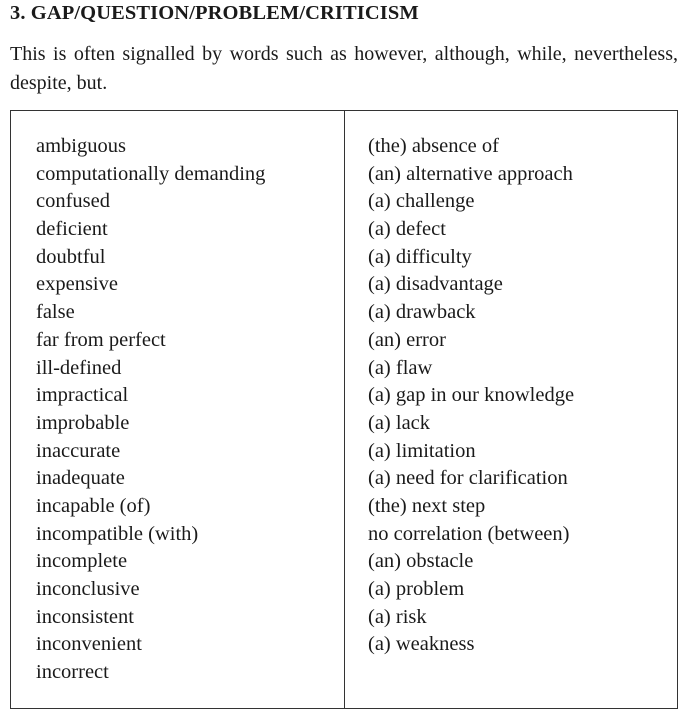 The height and width of the screenshot is (713, 688). I want to click on list-item: inconvenient, so click(89, 644).